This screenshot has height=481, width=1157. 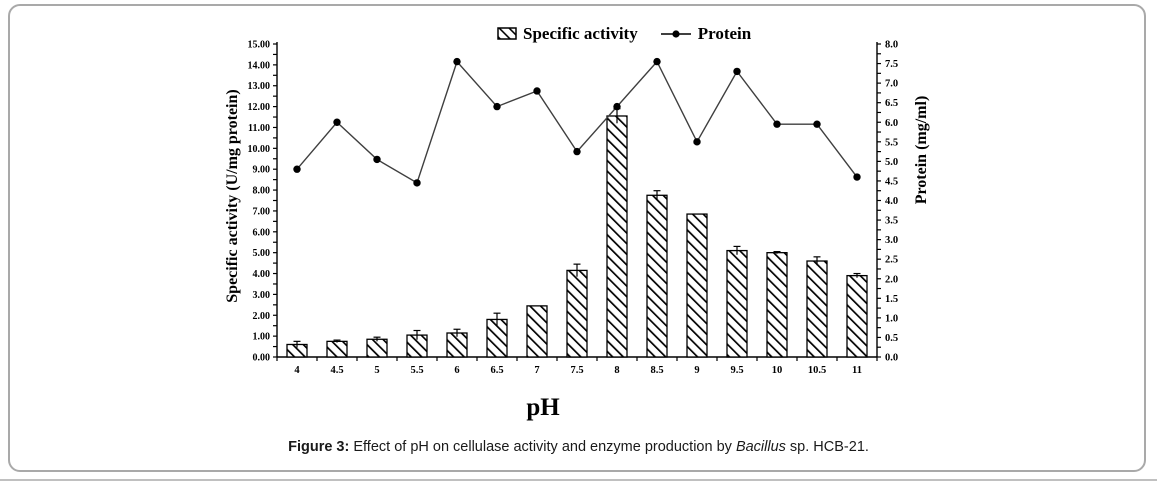 What do you see at coordinates (737, 71) in the screenshot?
I see `protein-point-ph-9.5` at bounding box center [737, 71].